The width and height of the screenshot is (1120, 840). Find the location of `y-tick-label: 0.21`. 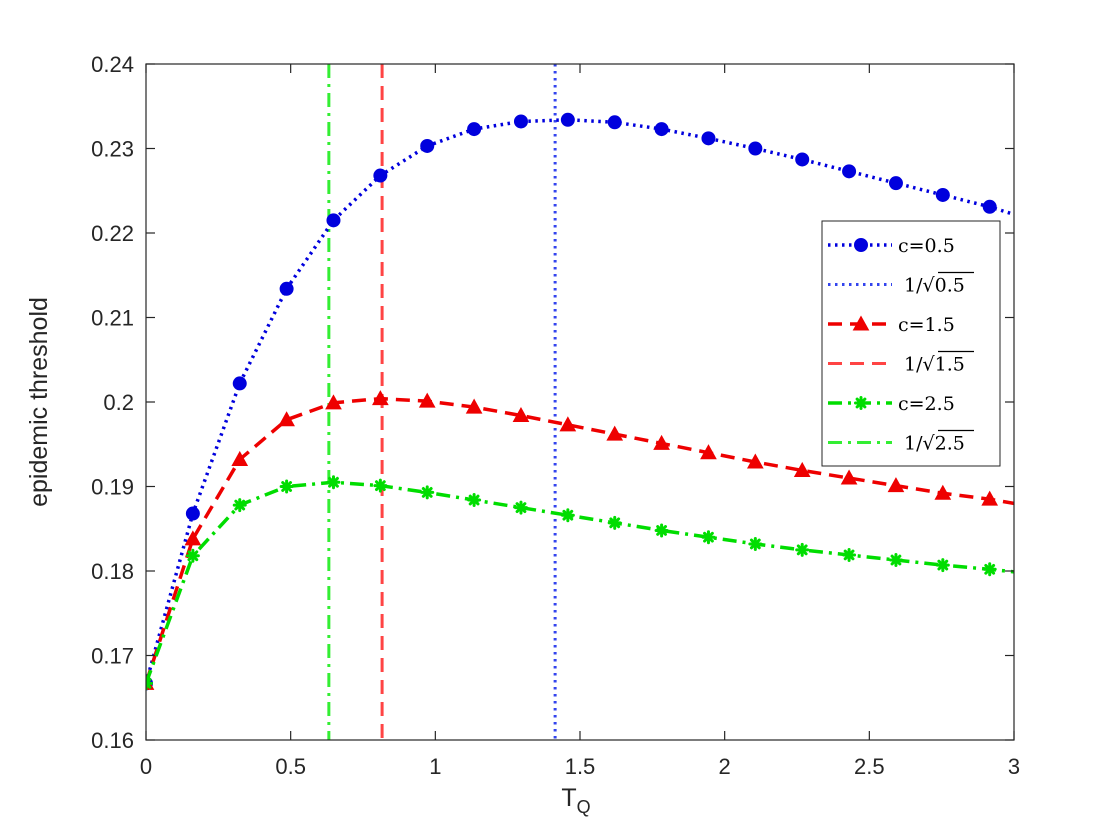

y-tick-label: 0.21 is located at coordinates (112, 318).